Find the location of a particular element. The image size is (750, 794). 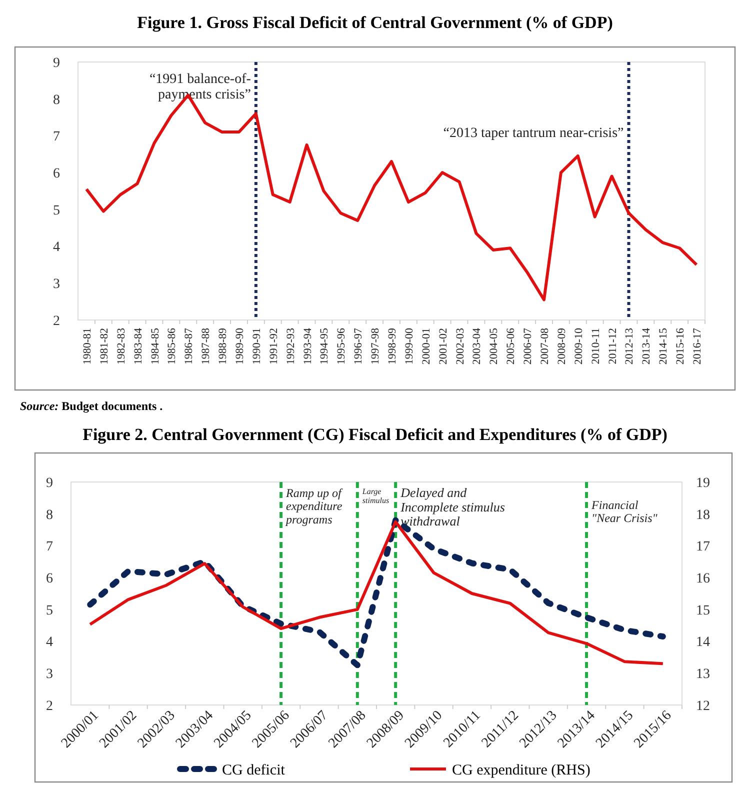

x-tick-label: 2011-12 is located at coordinates (612, 346).